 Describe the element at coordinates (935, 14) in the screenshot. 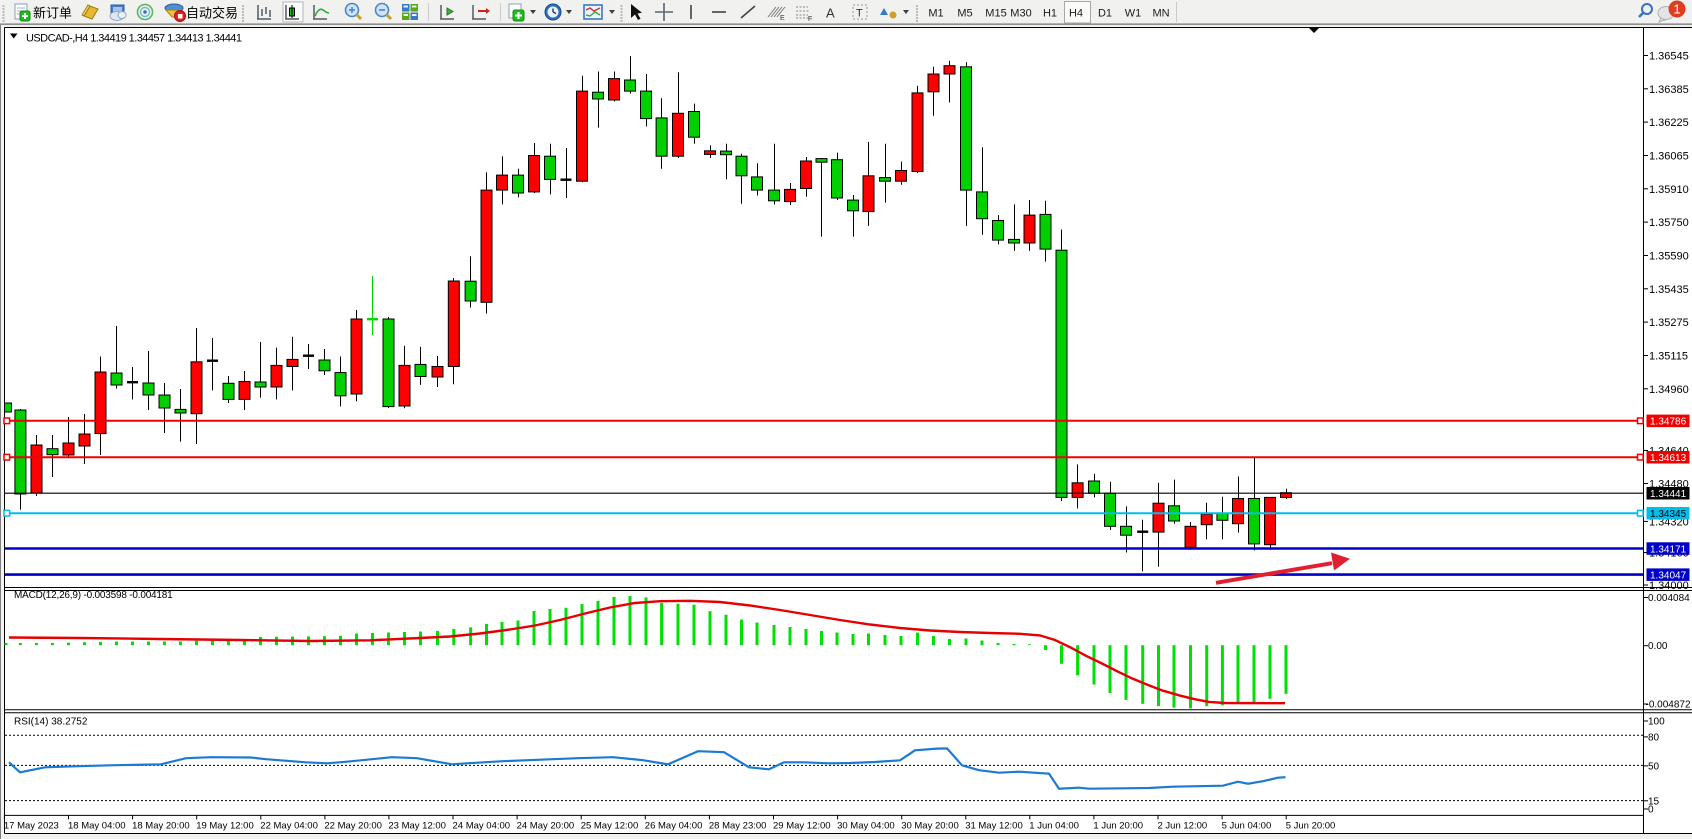

I see `svg-text: M1` at that location.